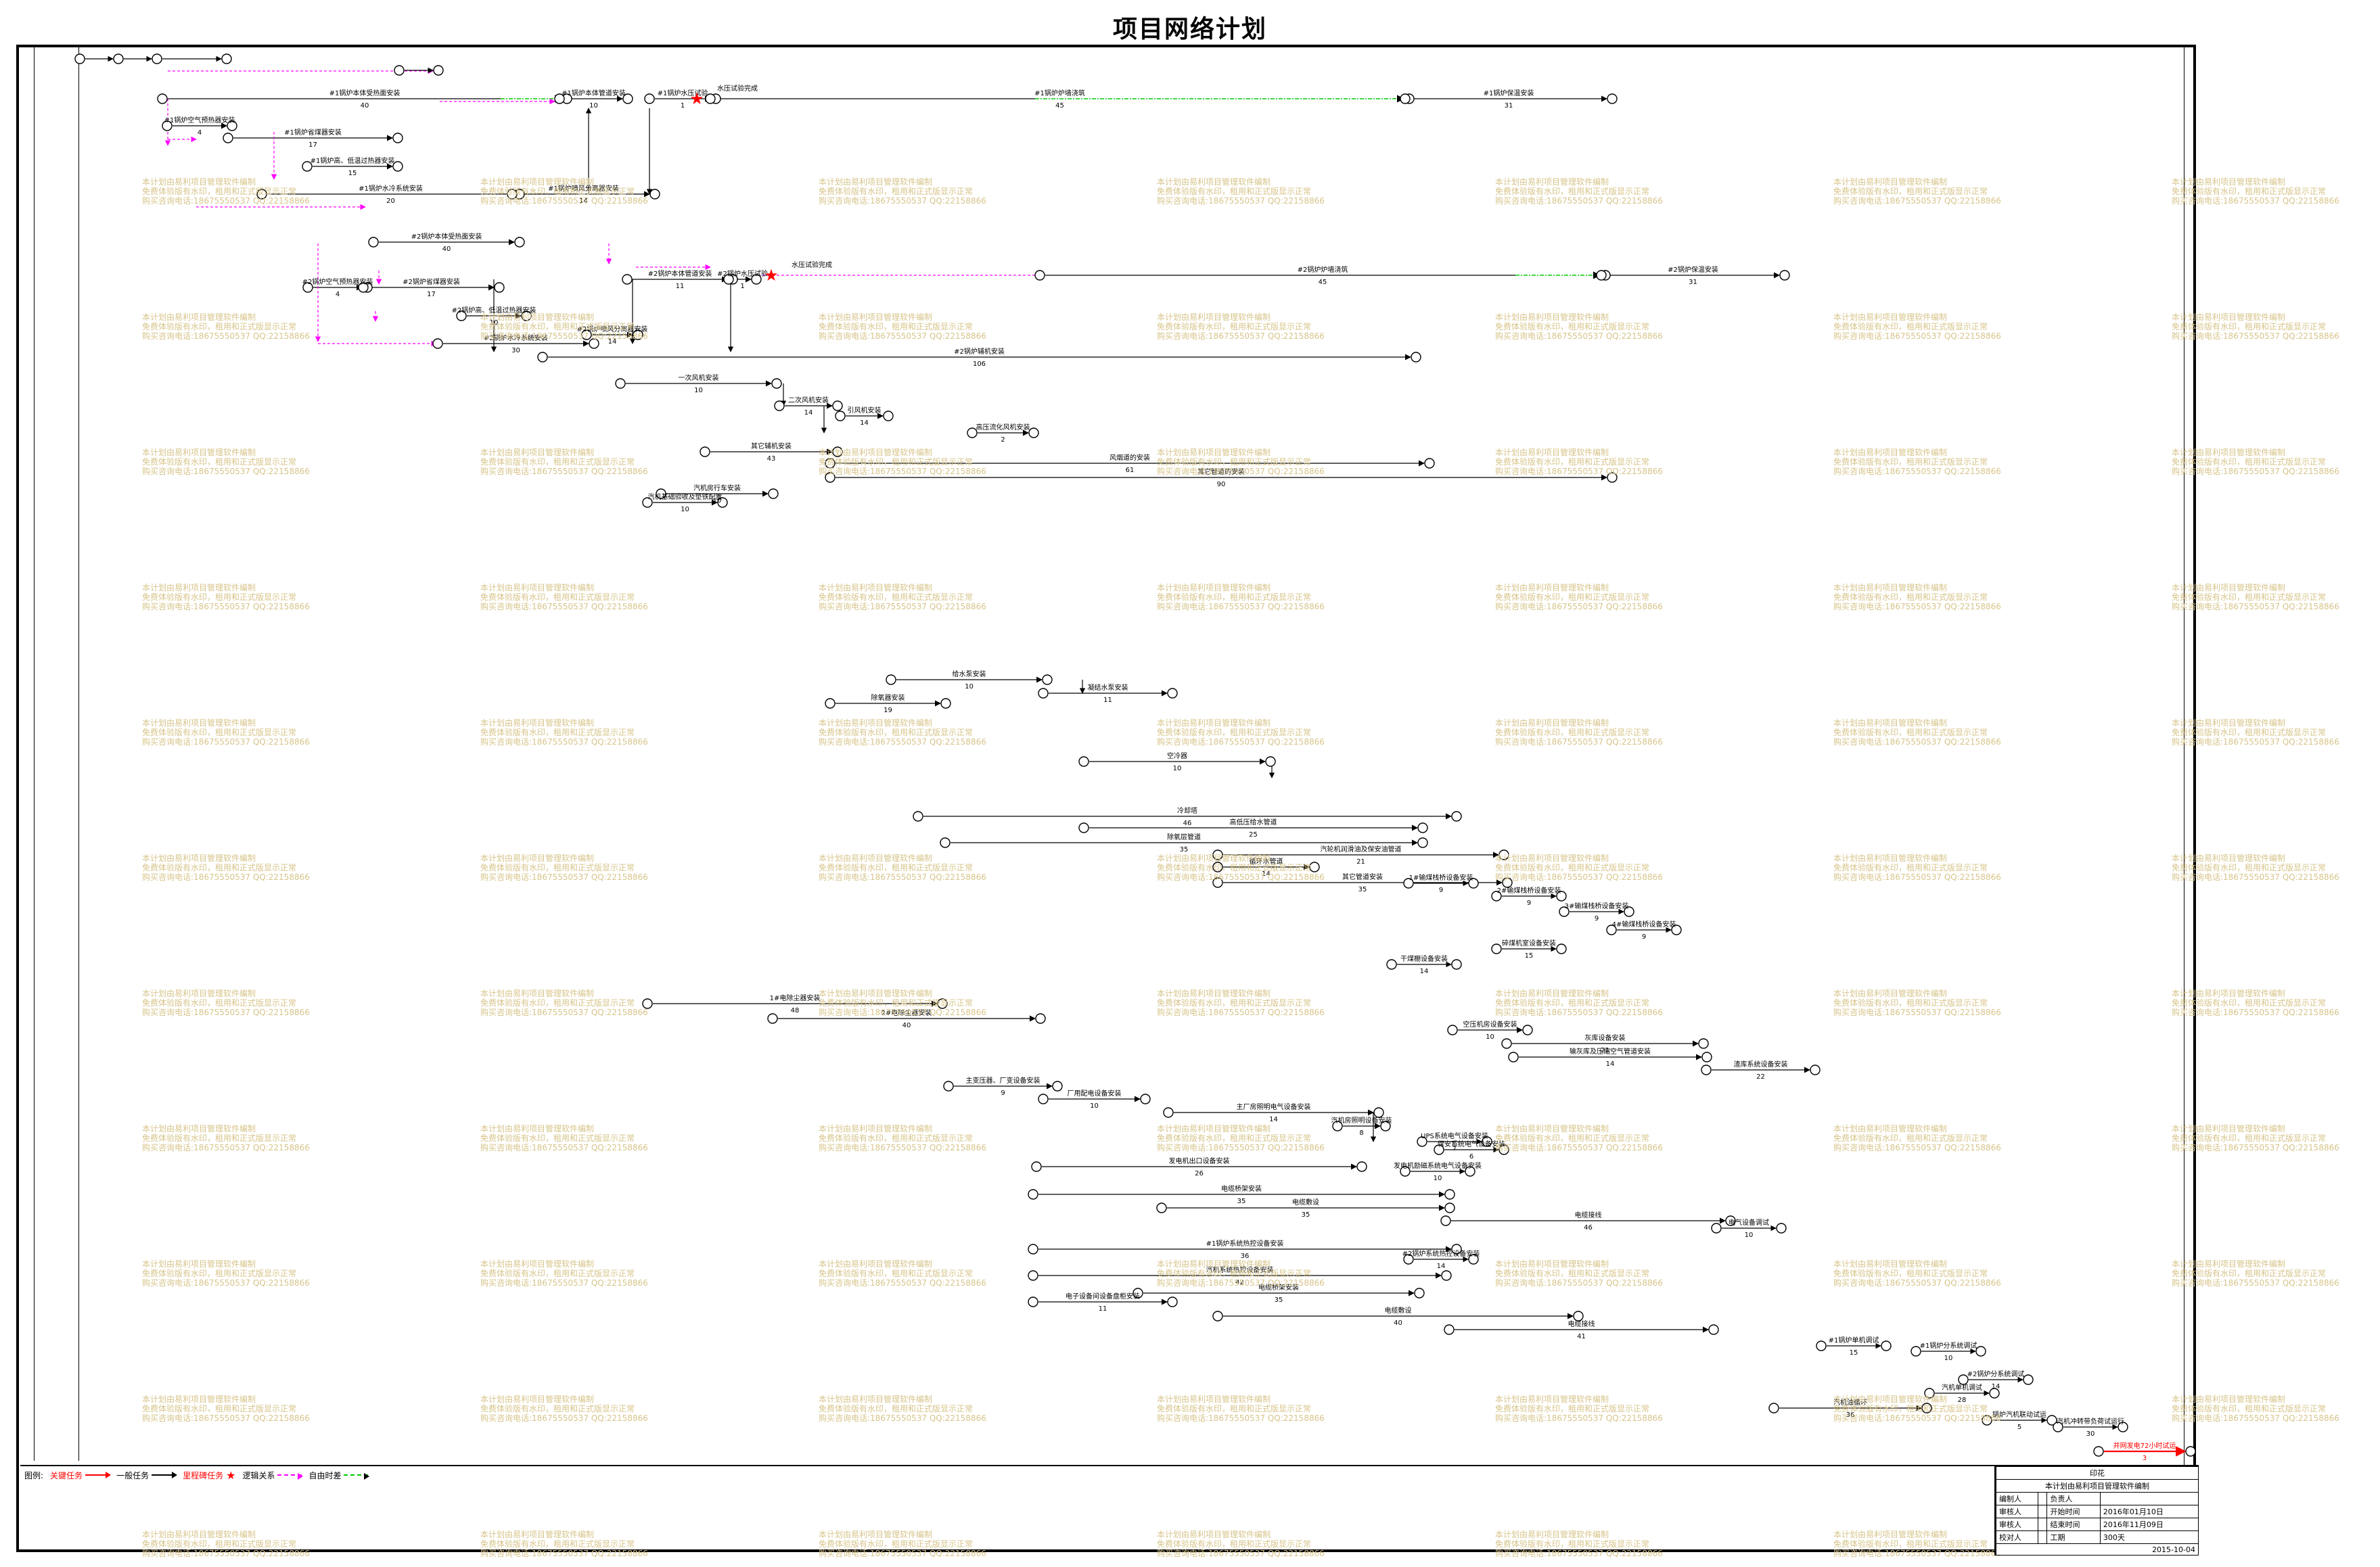  What do you see at coordinates (1184, 837) in the screenshot?
I see `task-label: 除氧层管道` at bounding box center [1184, 837].